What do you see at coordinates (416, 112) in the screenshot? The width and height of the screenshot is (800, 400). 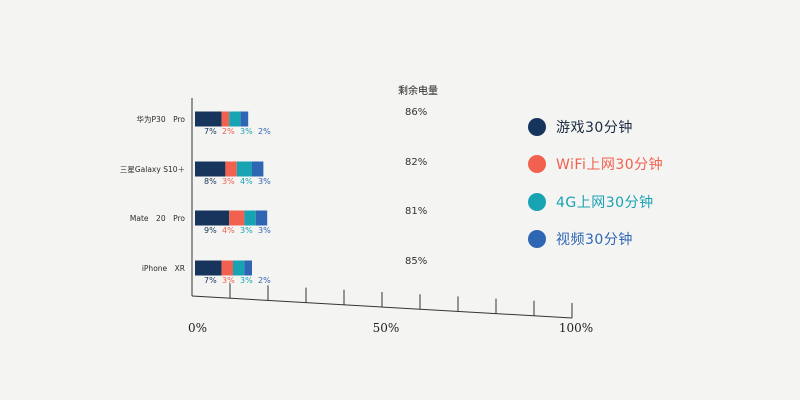 I see `remaining-value: 86%` at bounding box center [416, 112].